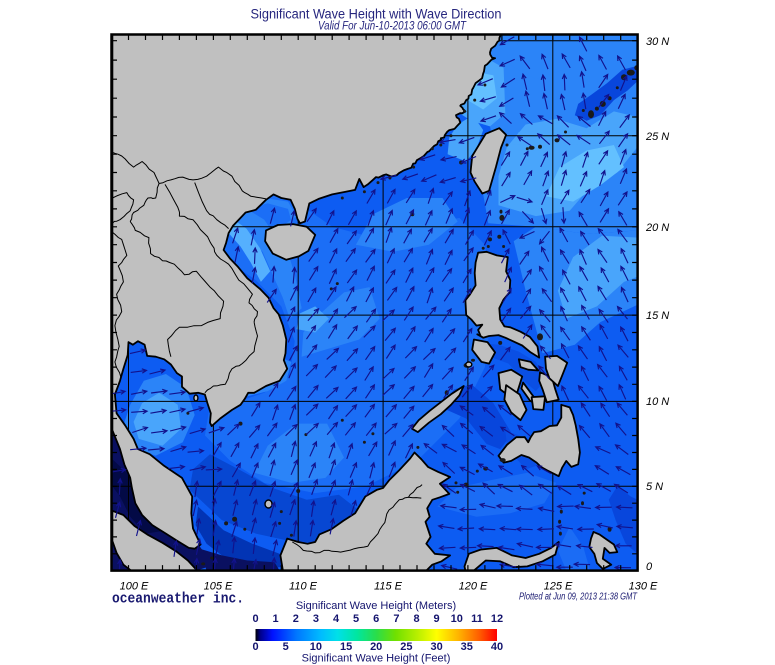  What do you see at coordinates (497, 619) in the screenshot?
I see `svg-text: 12` at bounding box center [497, 619].